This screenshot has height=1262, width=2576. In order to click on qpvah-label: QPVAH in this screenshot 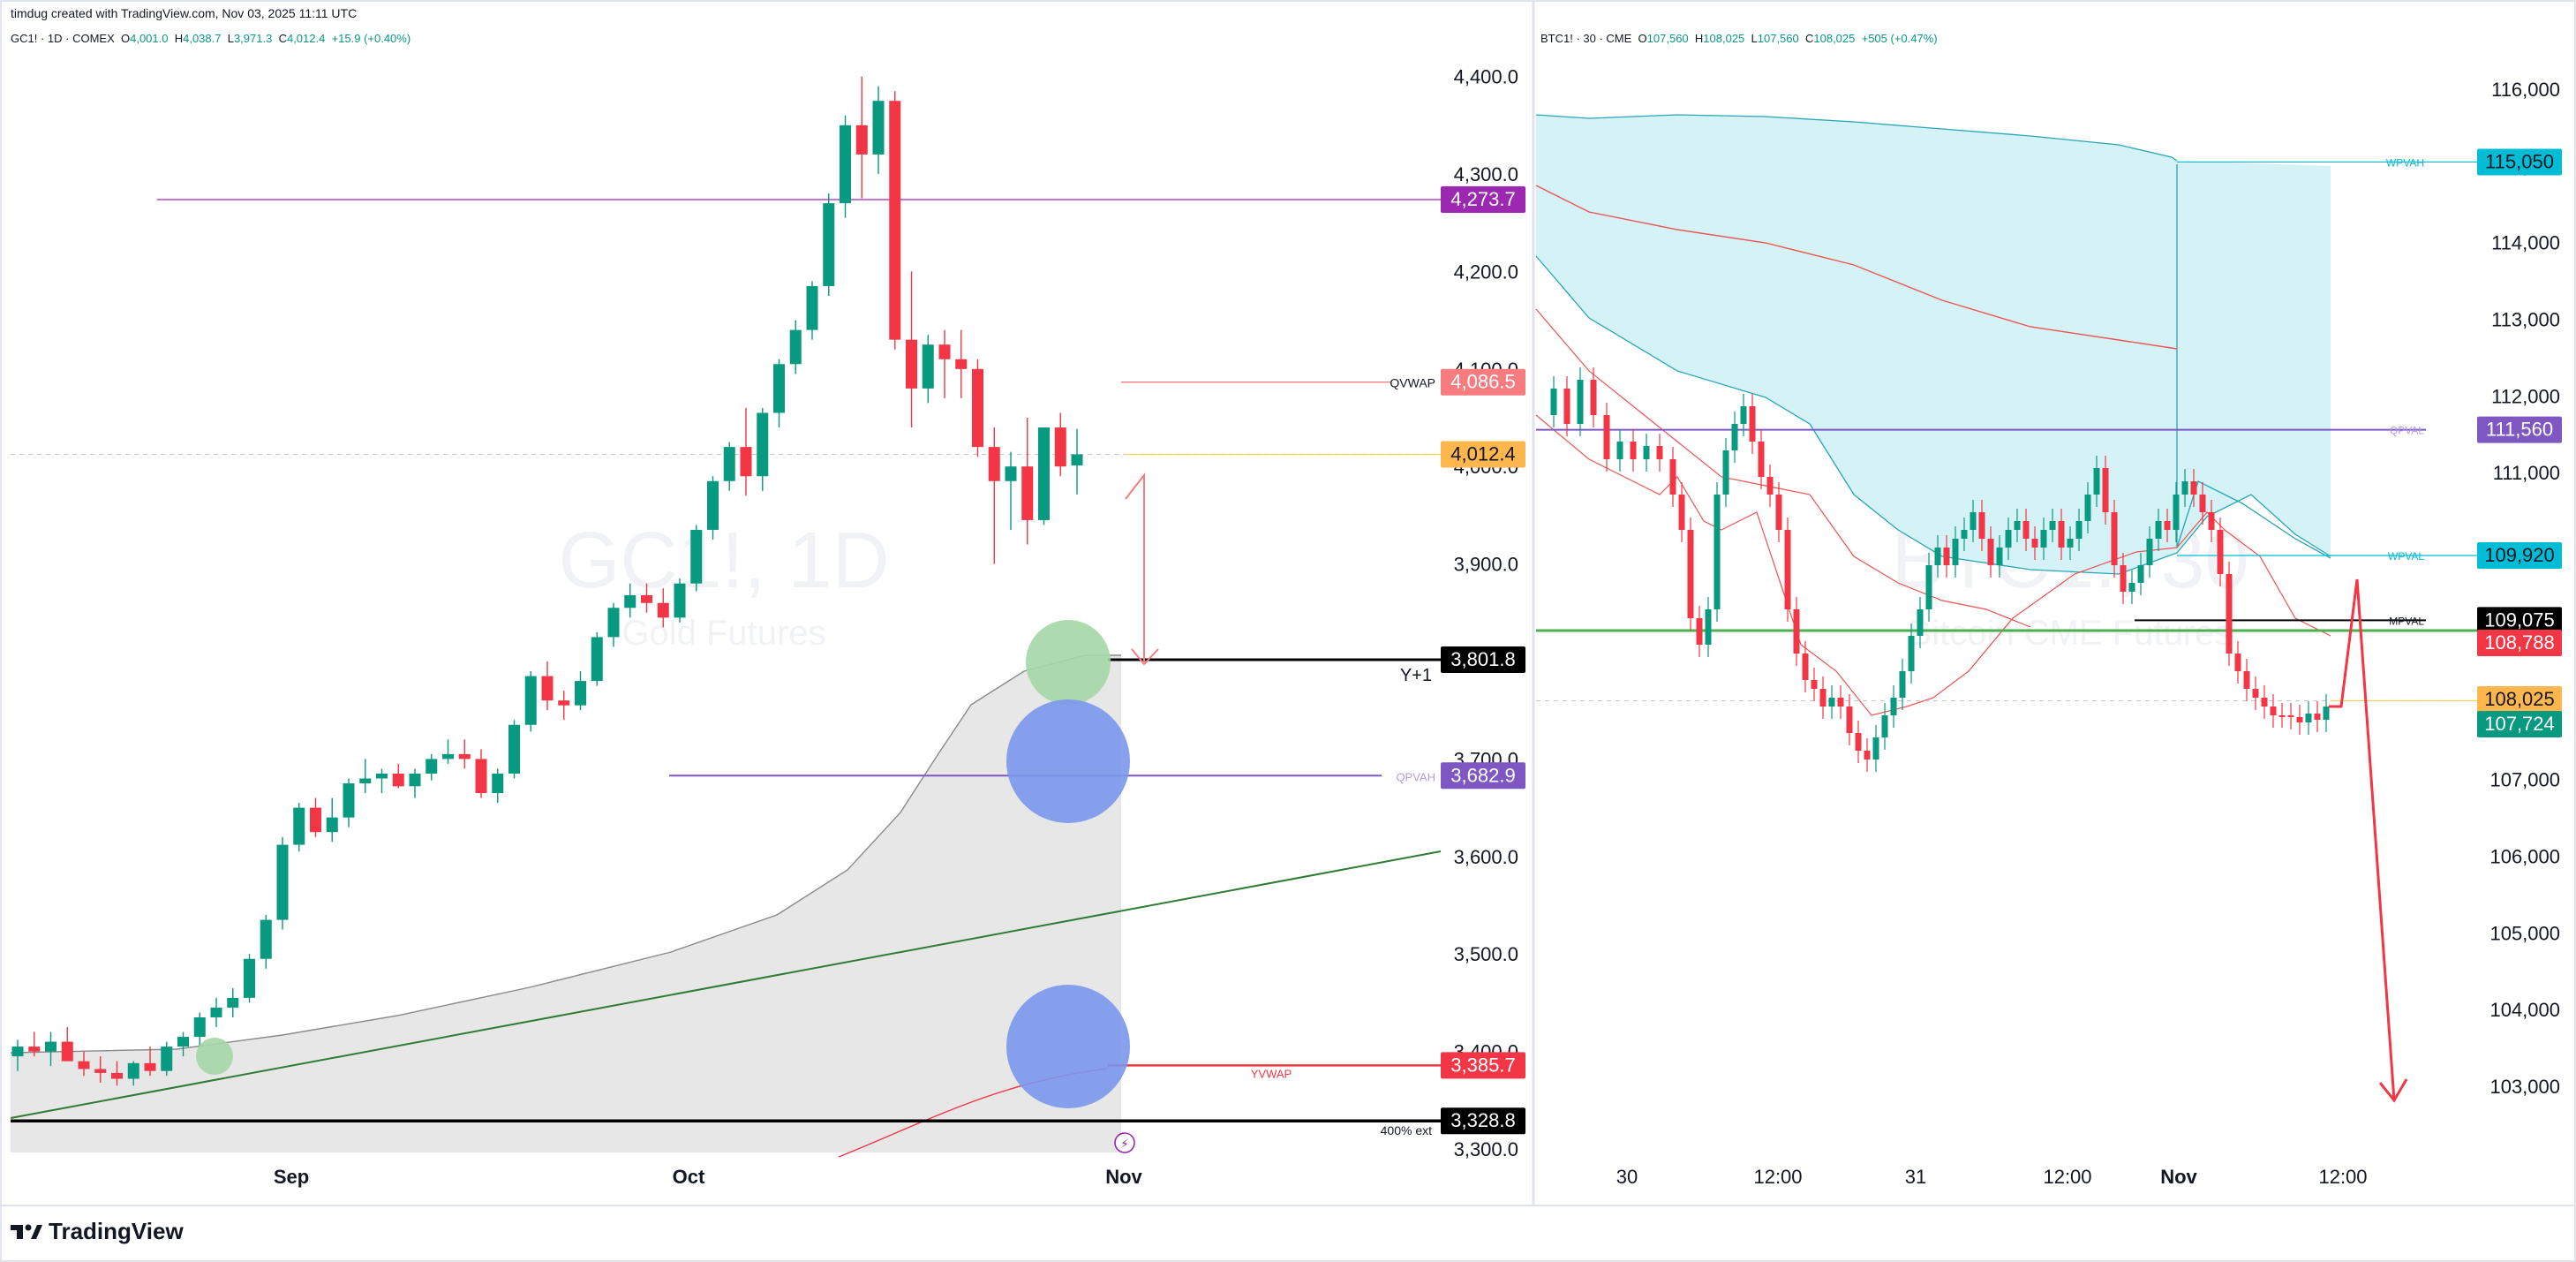, I will do `click(1416, 776)`.